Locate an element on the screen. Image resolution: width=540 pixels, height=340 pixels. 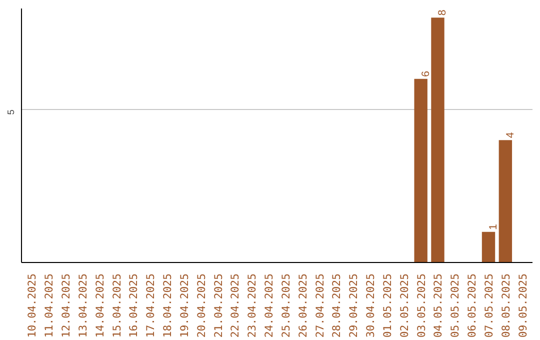
x-tick-label: 07.05.2025 is located at coordinates (489, 306).